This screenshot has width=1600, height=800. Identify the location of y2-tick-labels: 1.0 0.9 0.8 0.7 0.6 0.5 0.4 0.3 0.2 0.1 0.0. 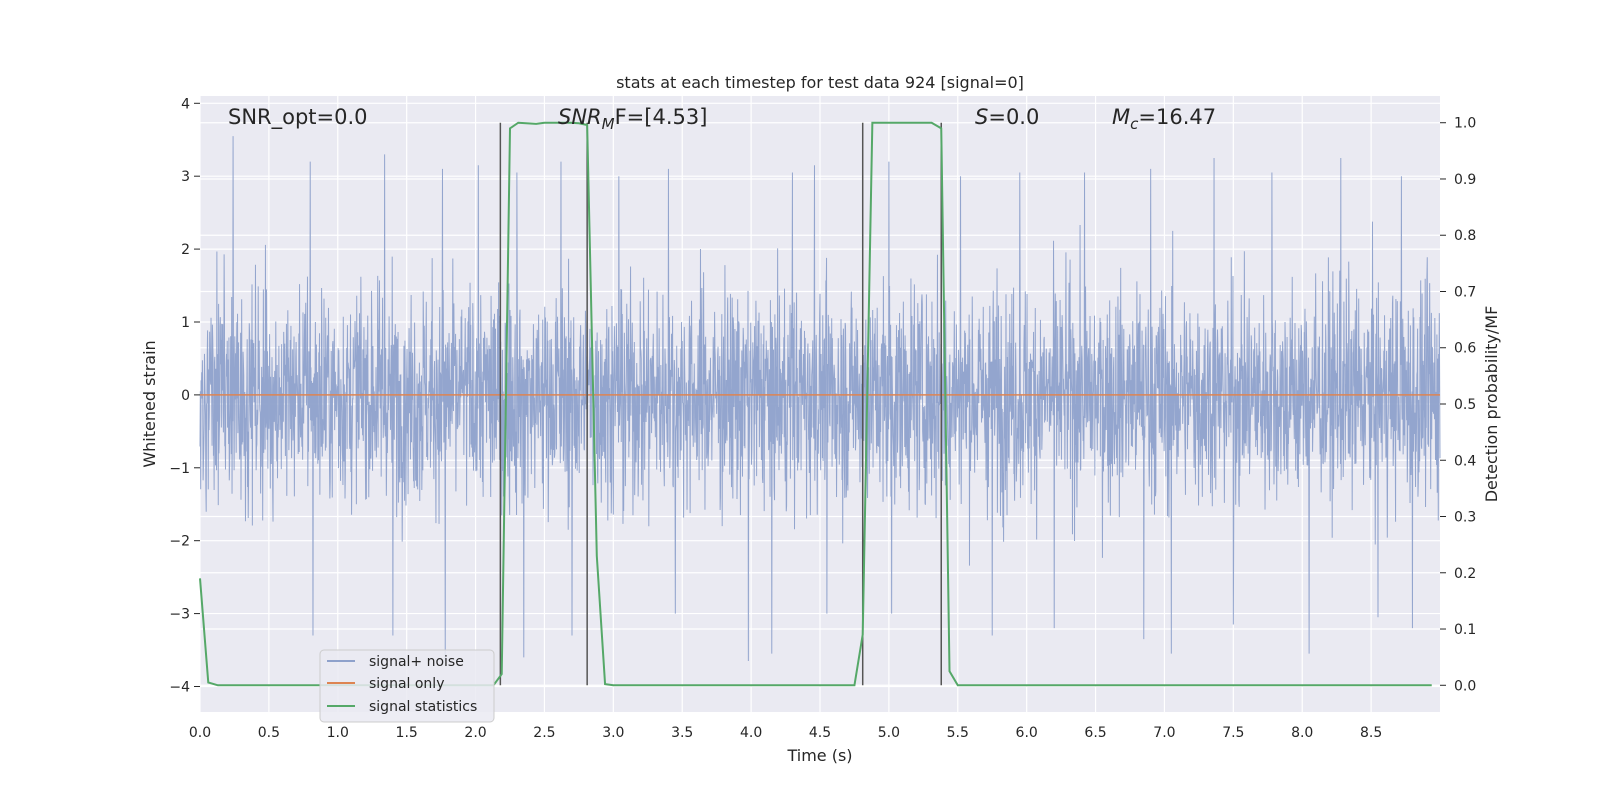
(1458, 405).